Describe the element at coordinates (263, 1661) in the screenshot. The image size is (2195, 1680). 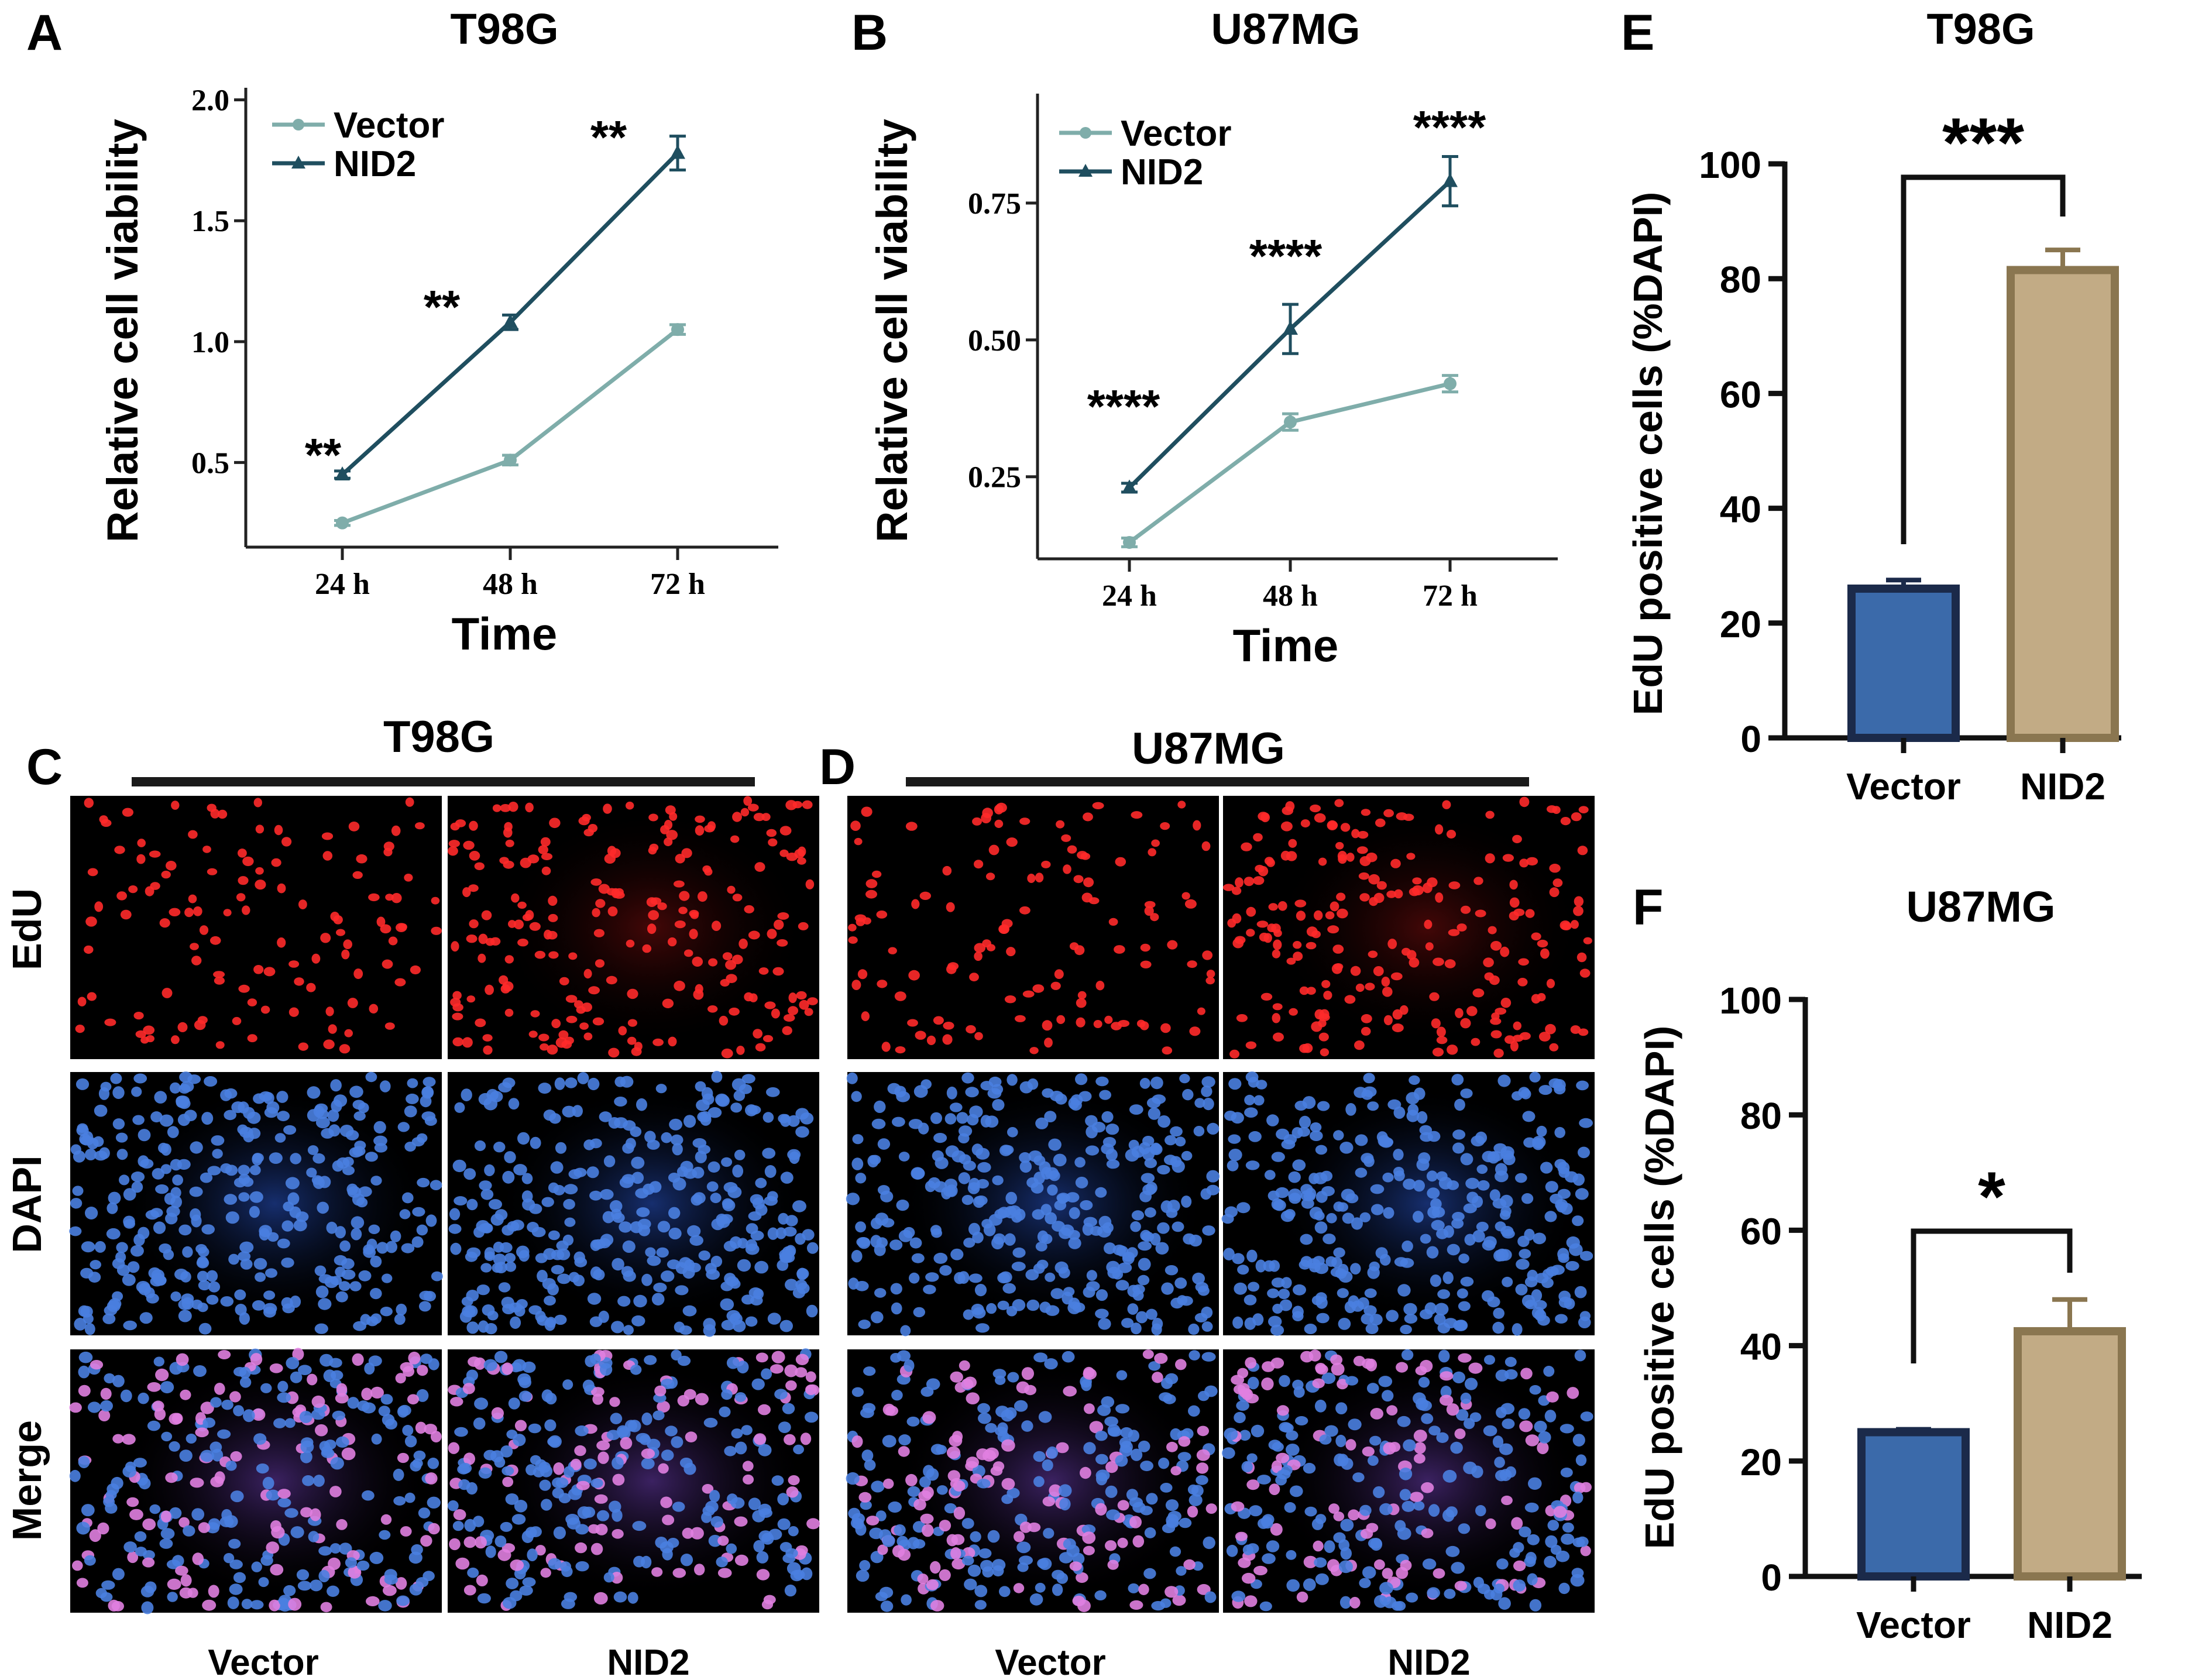
I see `col-label-vector: Vector` at that location.